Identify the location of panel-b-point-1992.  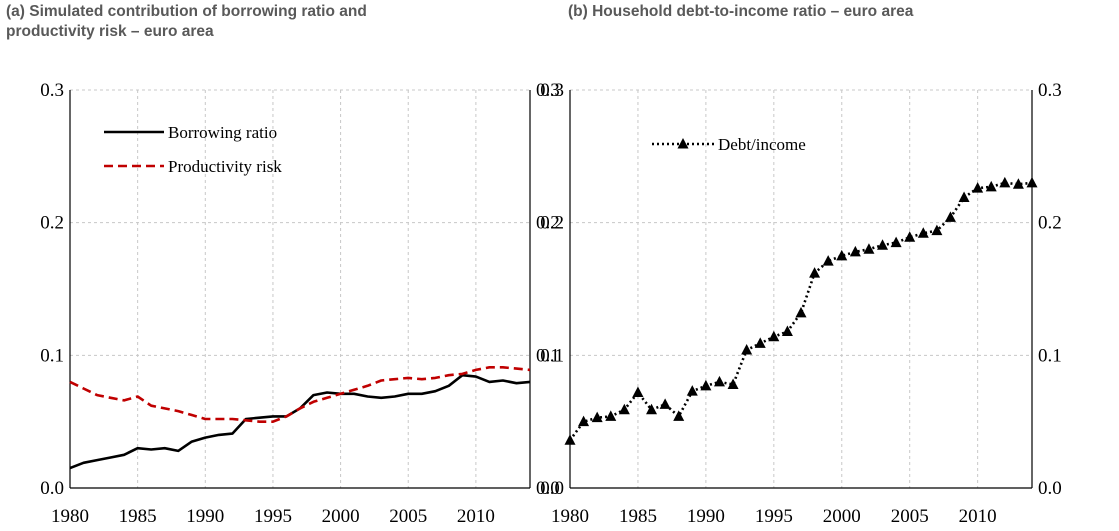
(733, 384).